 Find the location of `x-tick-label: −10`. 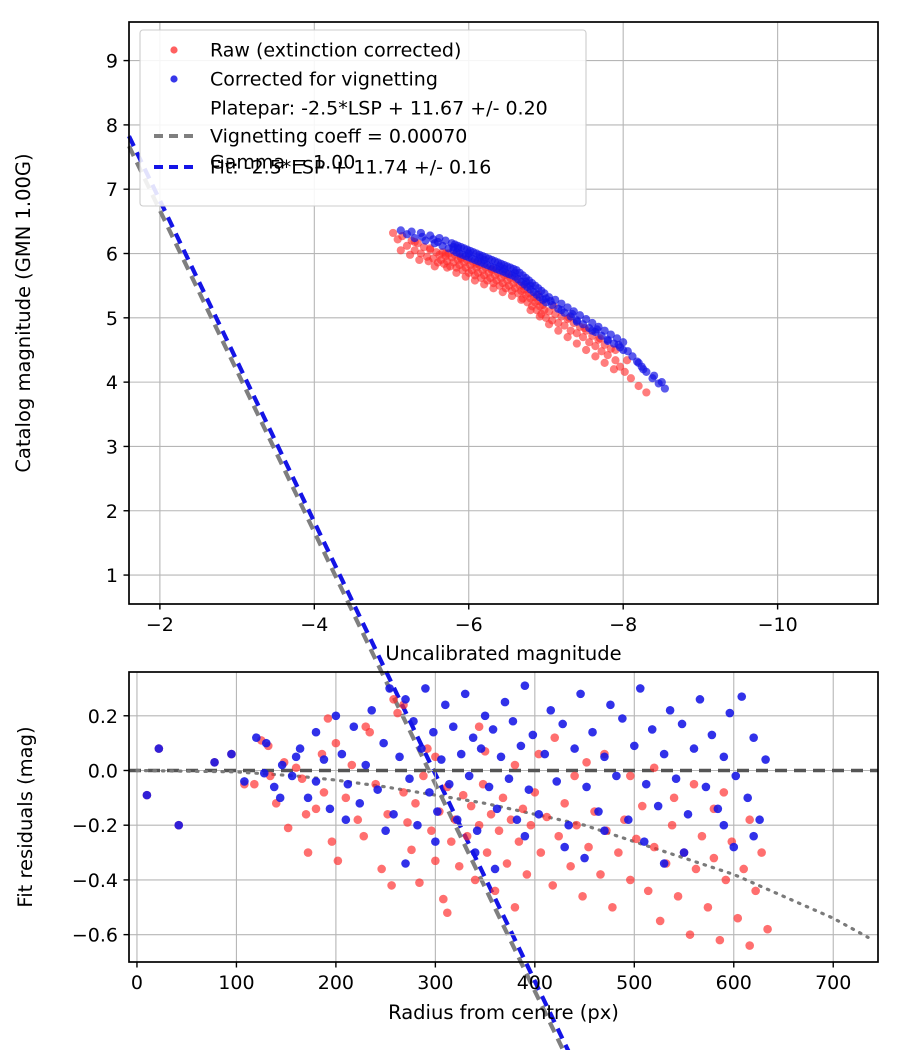

x-tick-label: −10 is located at coordinates (778, 625).